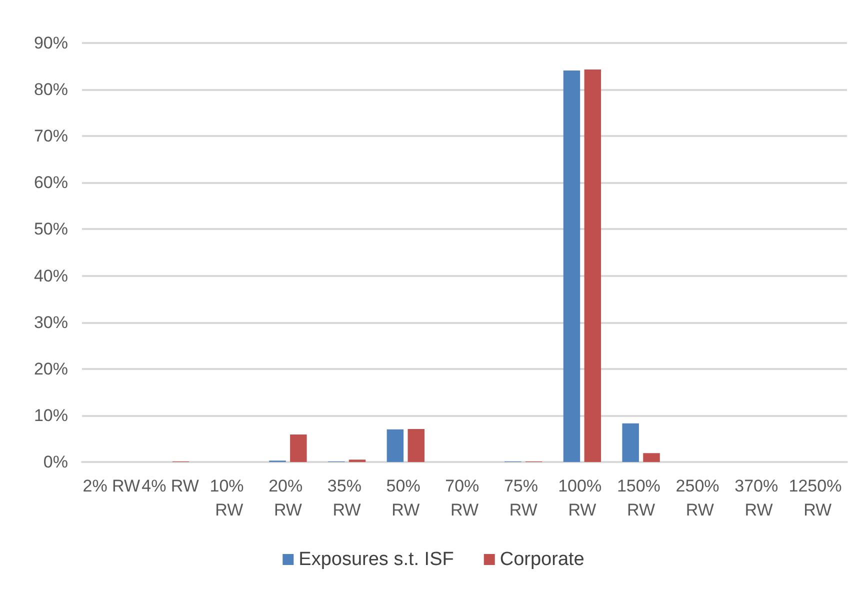 The height and width of the screenshot is (592, 867). I want to click on y-tick-label: 60%, so click(51, 182).